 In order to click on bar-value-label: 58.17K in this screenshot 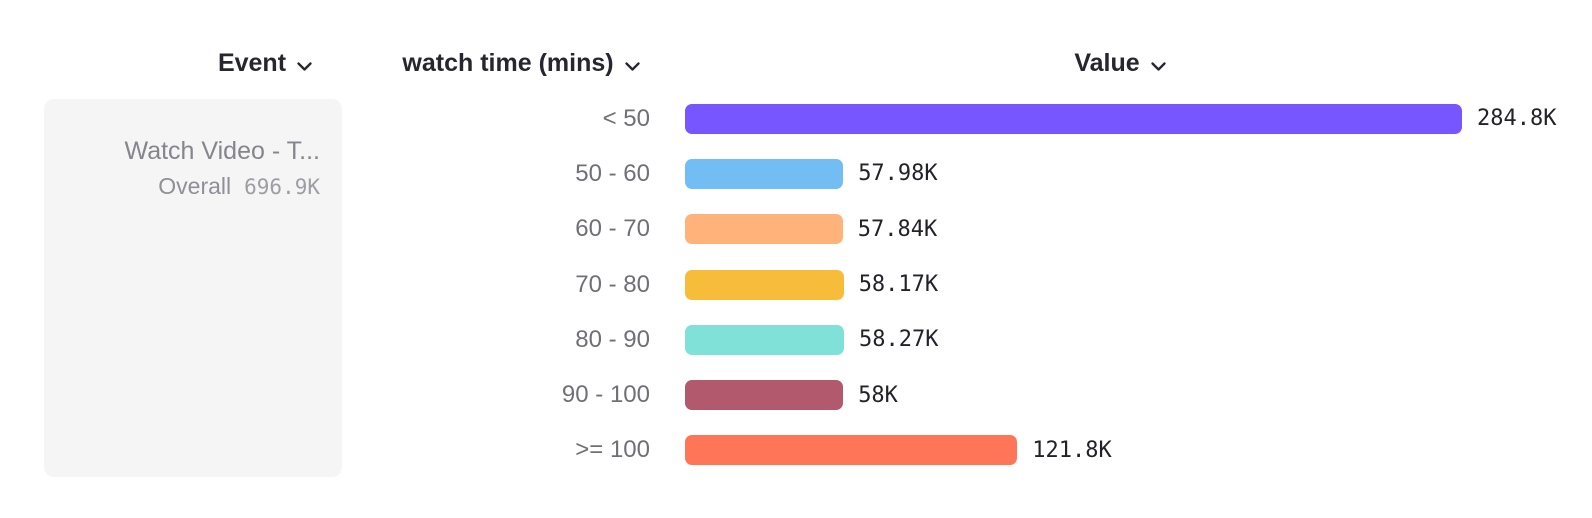, I will do `click(898, 285)`.